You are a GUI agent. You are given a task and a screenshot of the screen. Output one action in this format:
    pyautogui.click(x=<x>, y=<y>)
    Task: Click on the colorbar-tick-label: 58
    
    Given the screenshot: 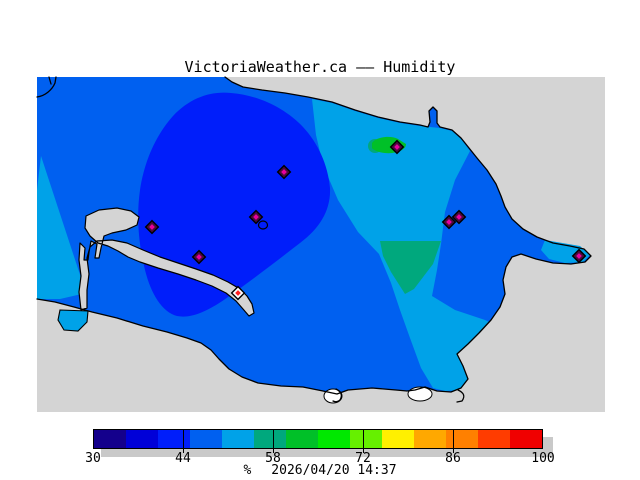 What is the action you would take?
    pyautogui.click(x=273, y=458)
    